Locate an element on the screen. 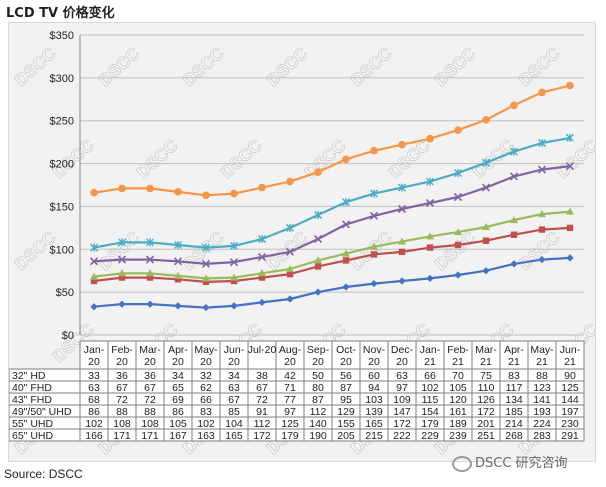  y-tick-label: $200 is located at coordinates (62, 165).